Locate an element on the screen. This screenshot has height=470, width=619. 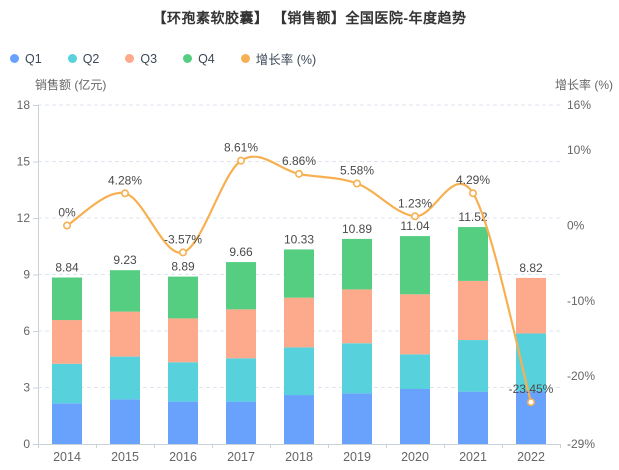
bar-segment-q4-2021 is located at coordinates (473, 254).